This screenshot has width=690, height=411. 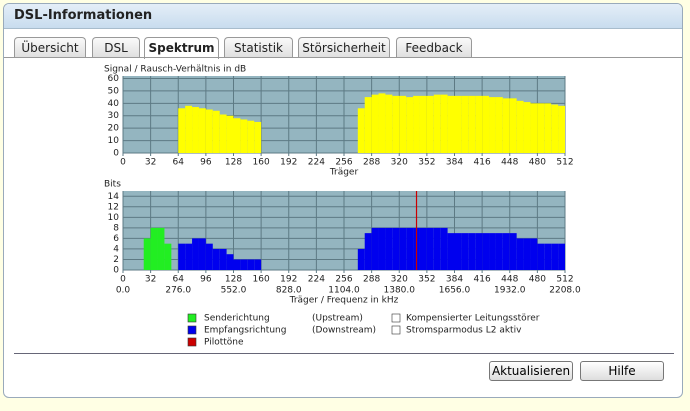 What do you see at coordinates (434, 47) in the screenshot?
I see `tab: Feedback` at bounding box center [434, 47].